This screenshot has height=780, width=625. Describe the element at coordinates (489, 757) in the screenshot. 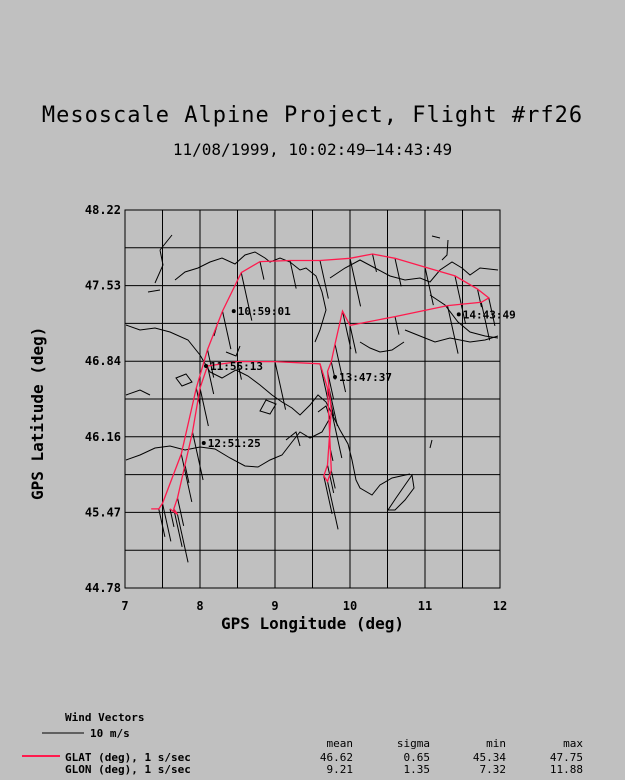

I see `stats-glat-min: 45.34` at that location.